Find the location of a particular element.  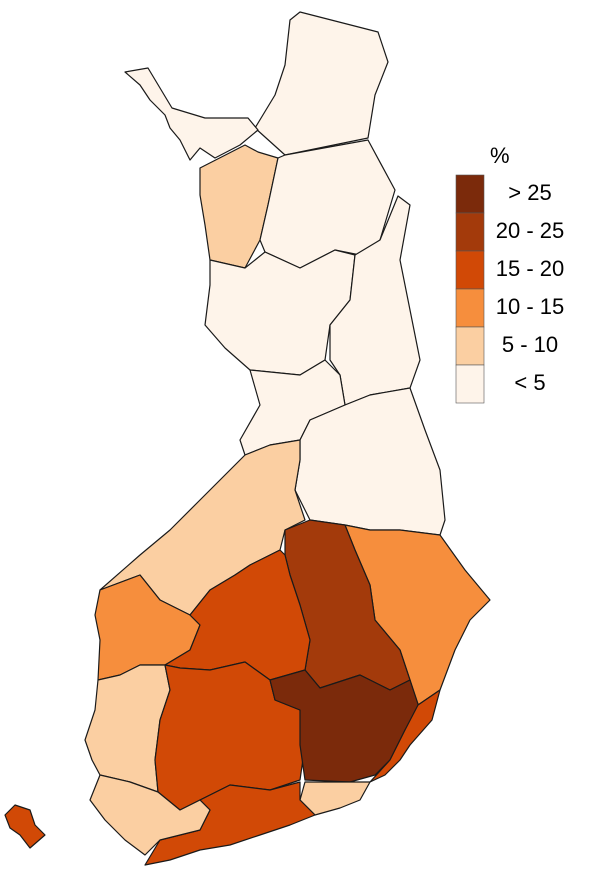

legend: % > 25 20 - 25 15 - 20 10 - 15 5 - 10 < 5 is located at coordinates (510, 273).